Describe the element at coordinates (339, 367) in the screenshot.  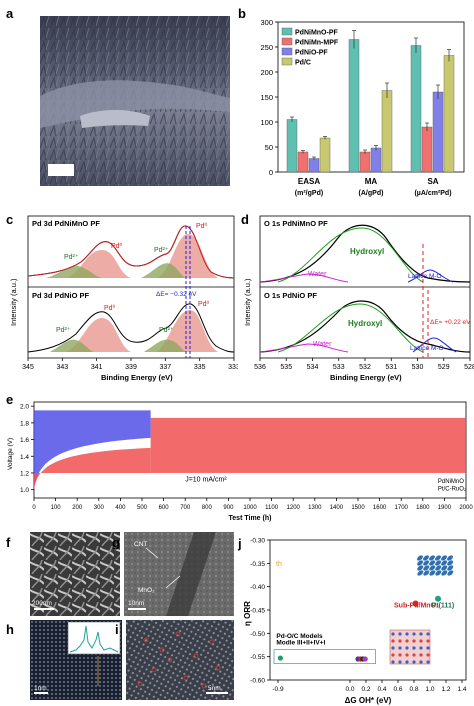
I see `dTicks-3: 533` at that location.